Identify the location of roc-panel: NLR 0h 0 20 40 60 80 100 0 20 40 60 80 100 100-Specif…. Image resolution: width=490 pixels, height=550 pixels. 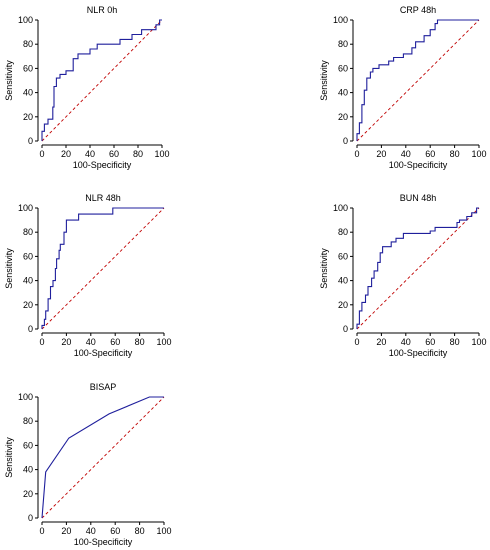
(87, 87).